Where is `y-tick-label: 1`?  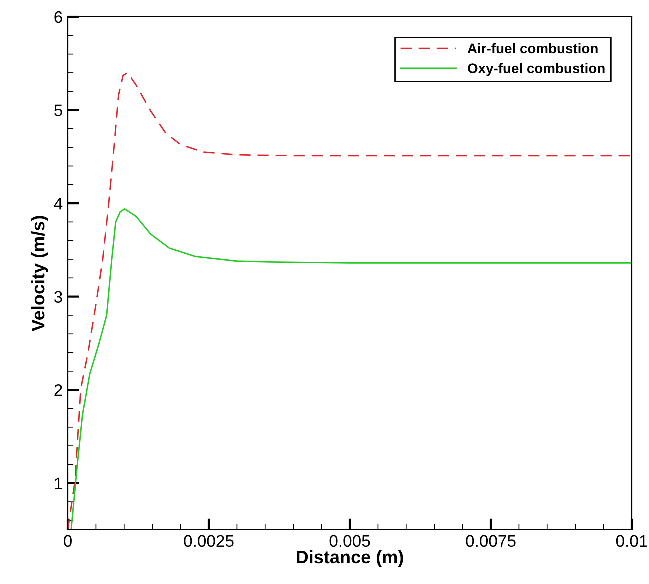 y-tick-label: 1 is located at coordinates (58, 484).